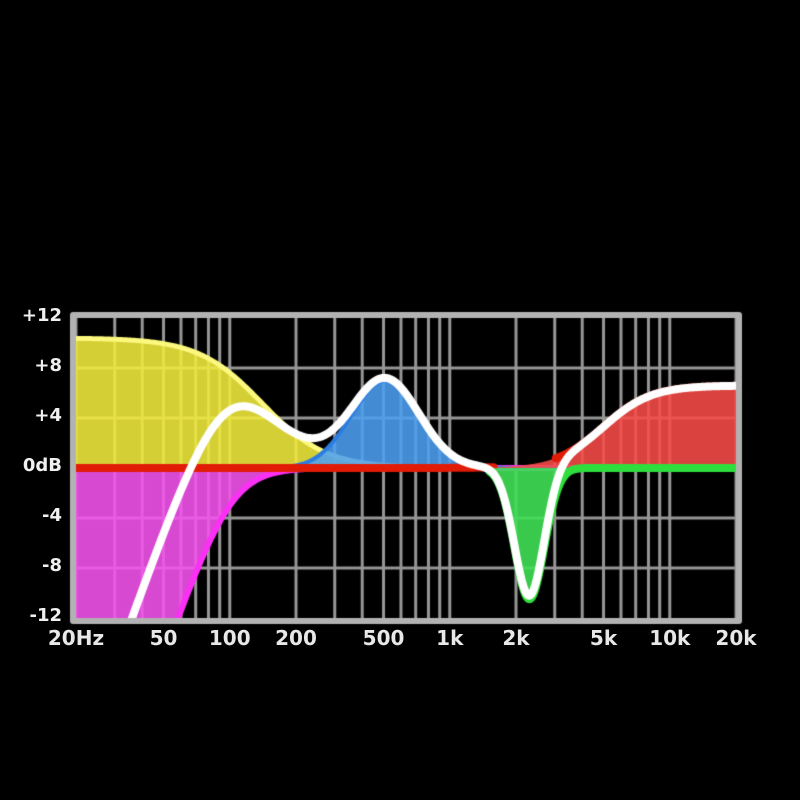 Image resolution: width=800 pixels, height=800 pixels. What do you see at coordinates (52, 565) in the screenshot?
I see `y-axis-tick-label: -8` at bounding box center [52, 565].